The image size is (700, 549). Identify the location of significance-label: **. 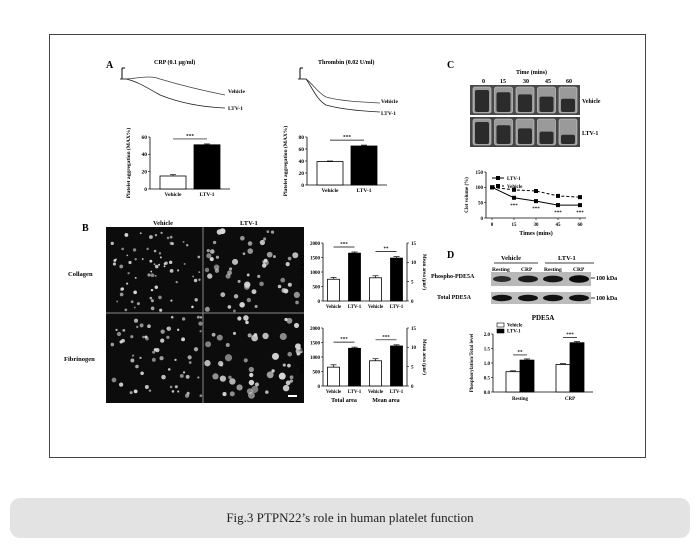
(387, 249).